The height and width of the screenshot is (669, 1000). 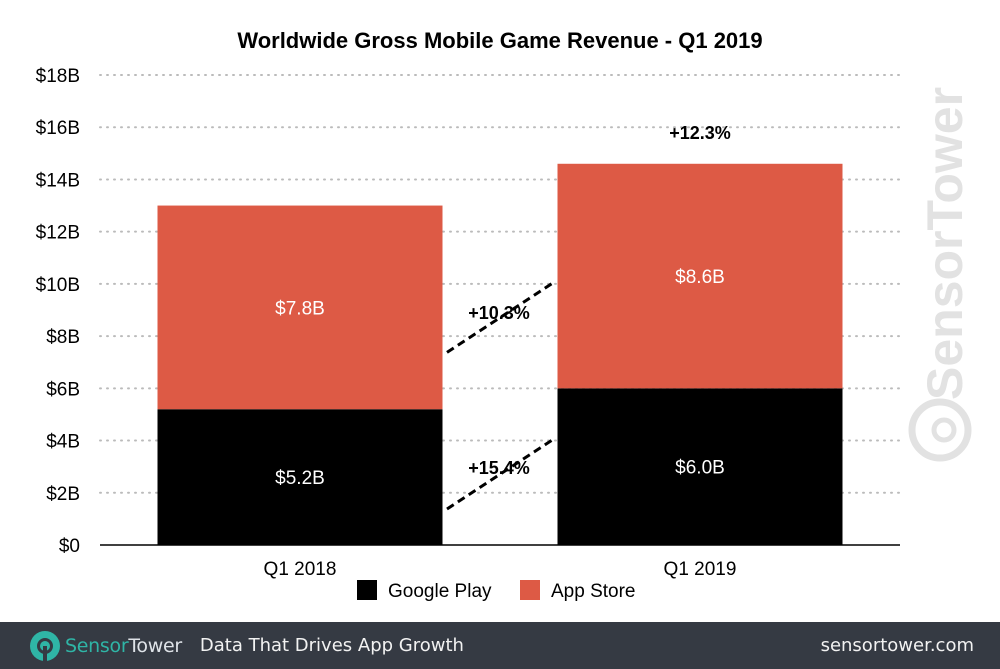 I want to click on brand-part-tower: Tower, so click(x=155, y=645).